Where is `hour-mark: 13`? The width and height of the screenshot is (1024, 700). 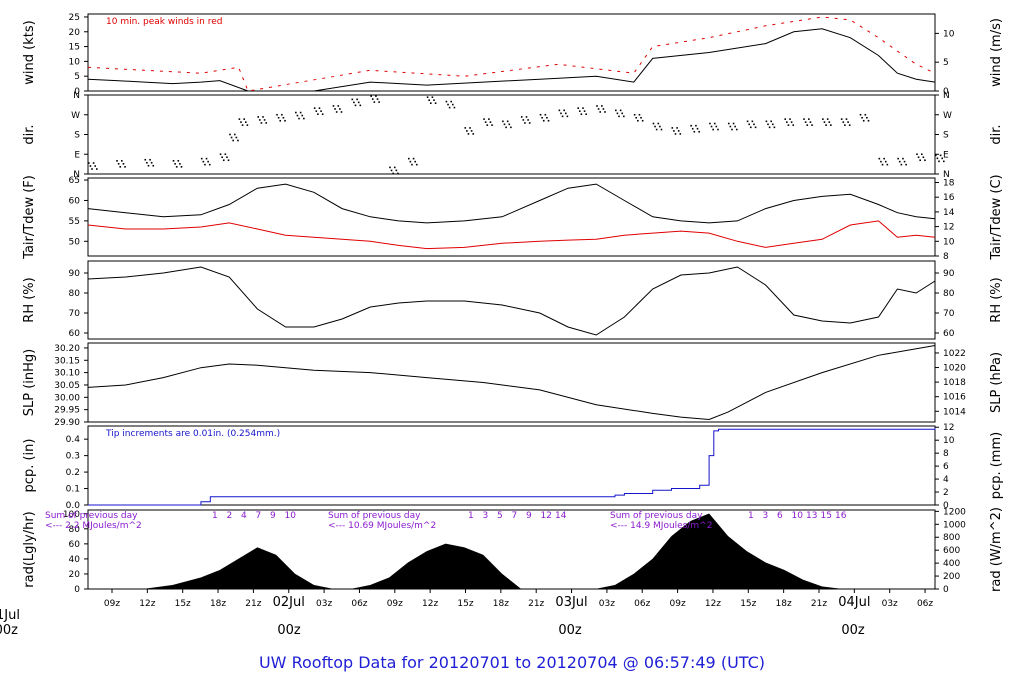
hour-mark: 13 is located at coordinates (811, 516).